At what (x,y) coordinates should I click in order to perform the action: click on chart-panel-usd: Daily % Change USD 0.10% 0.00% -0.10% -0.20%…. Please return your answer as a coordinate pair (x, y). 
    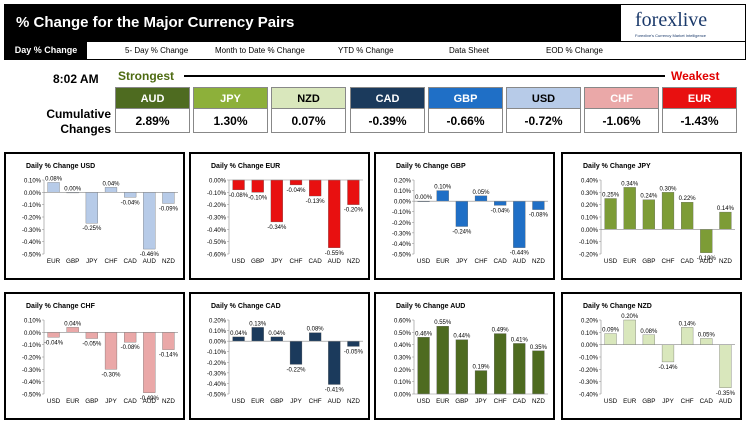
    Looking at the image, I should click on (94, 216).